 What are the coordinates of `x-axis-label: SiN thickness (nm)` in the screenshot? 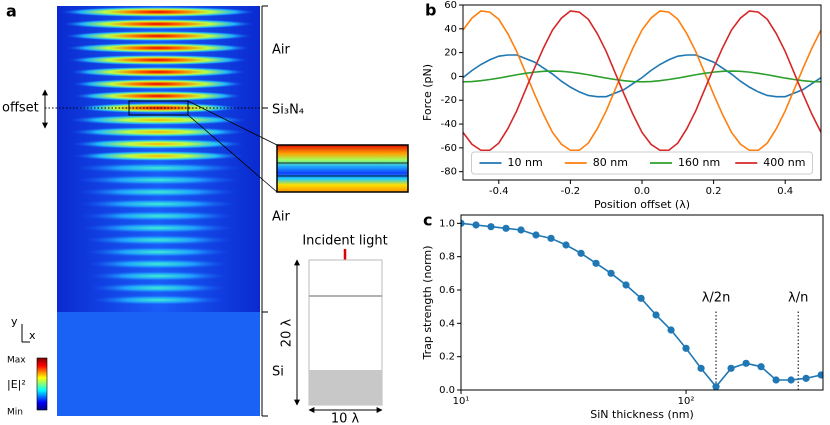 It's located at (642, 414).